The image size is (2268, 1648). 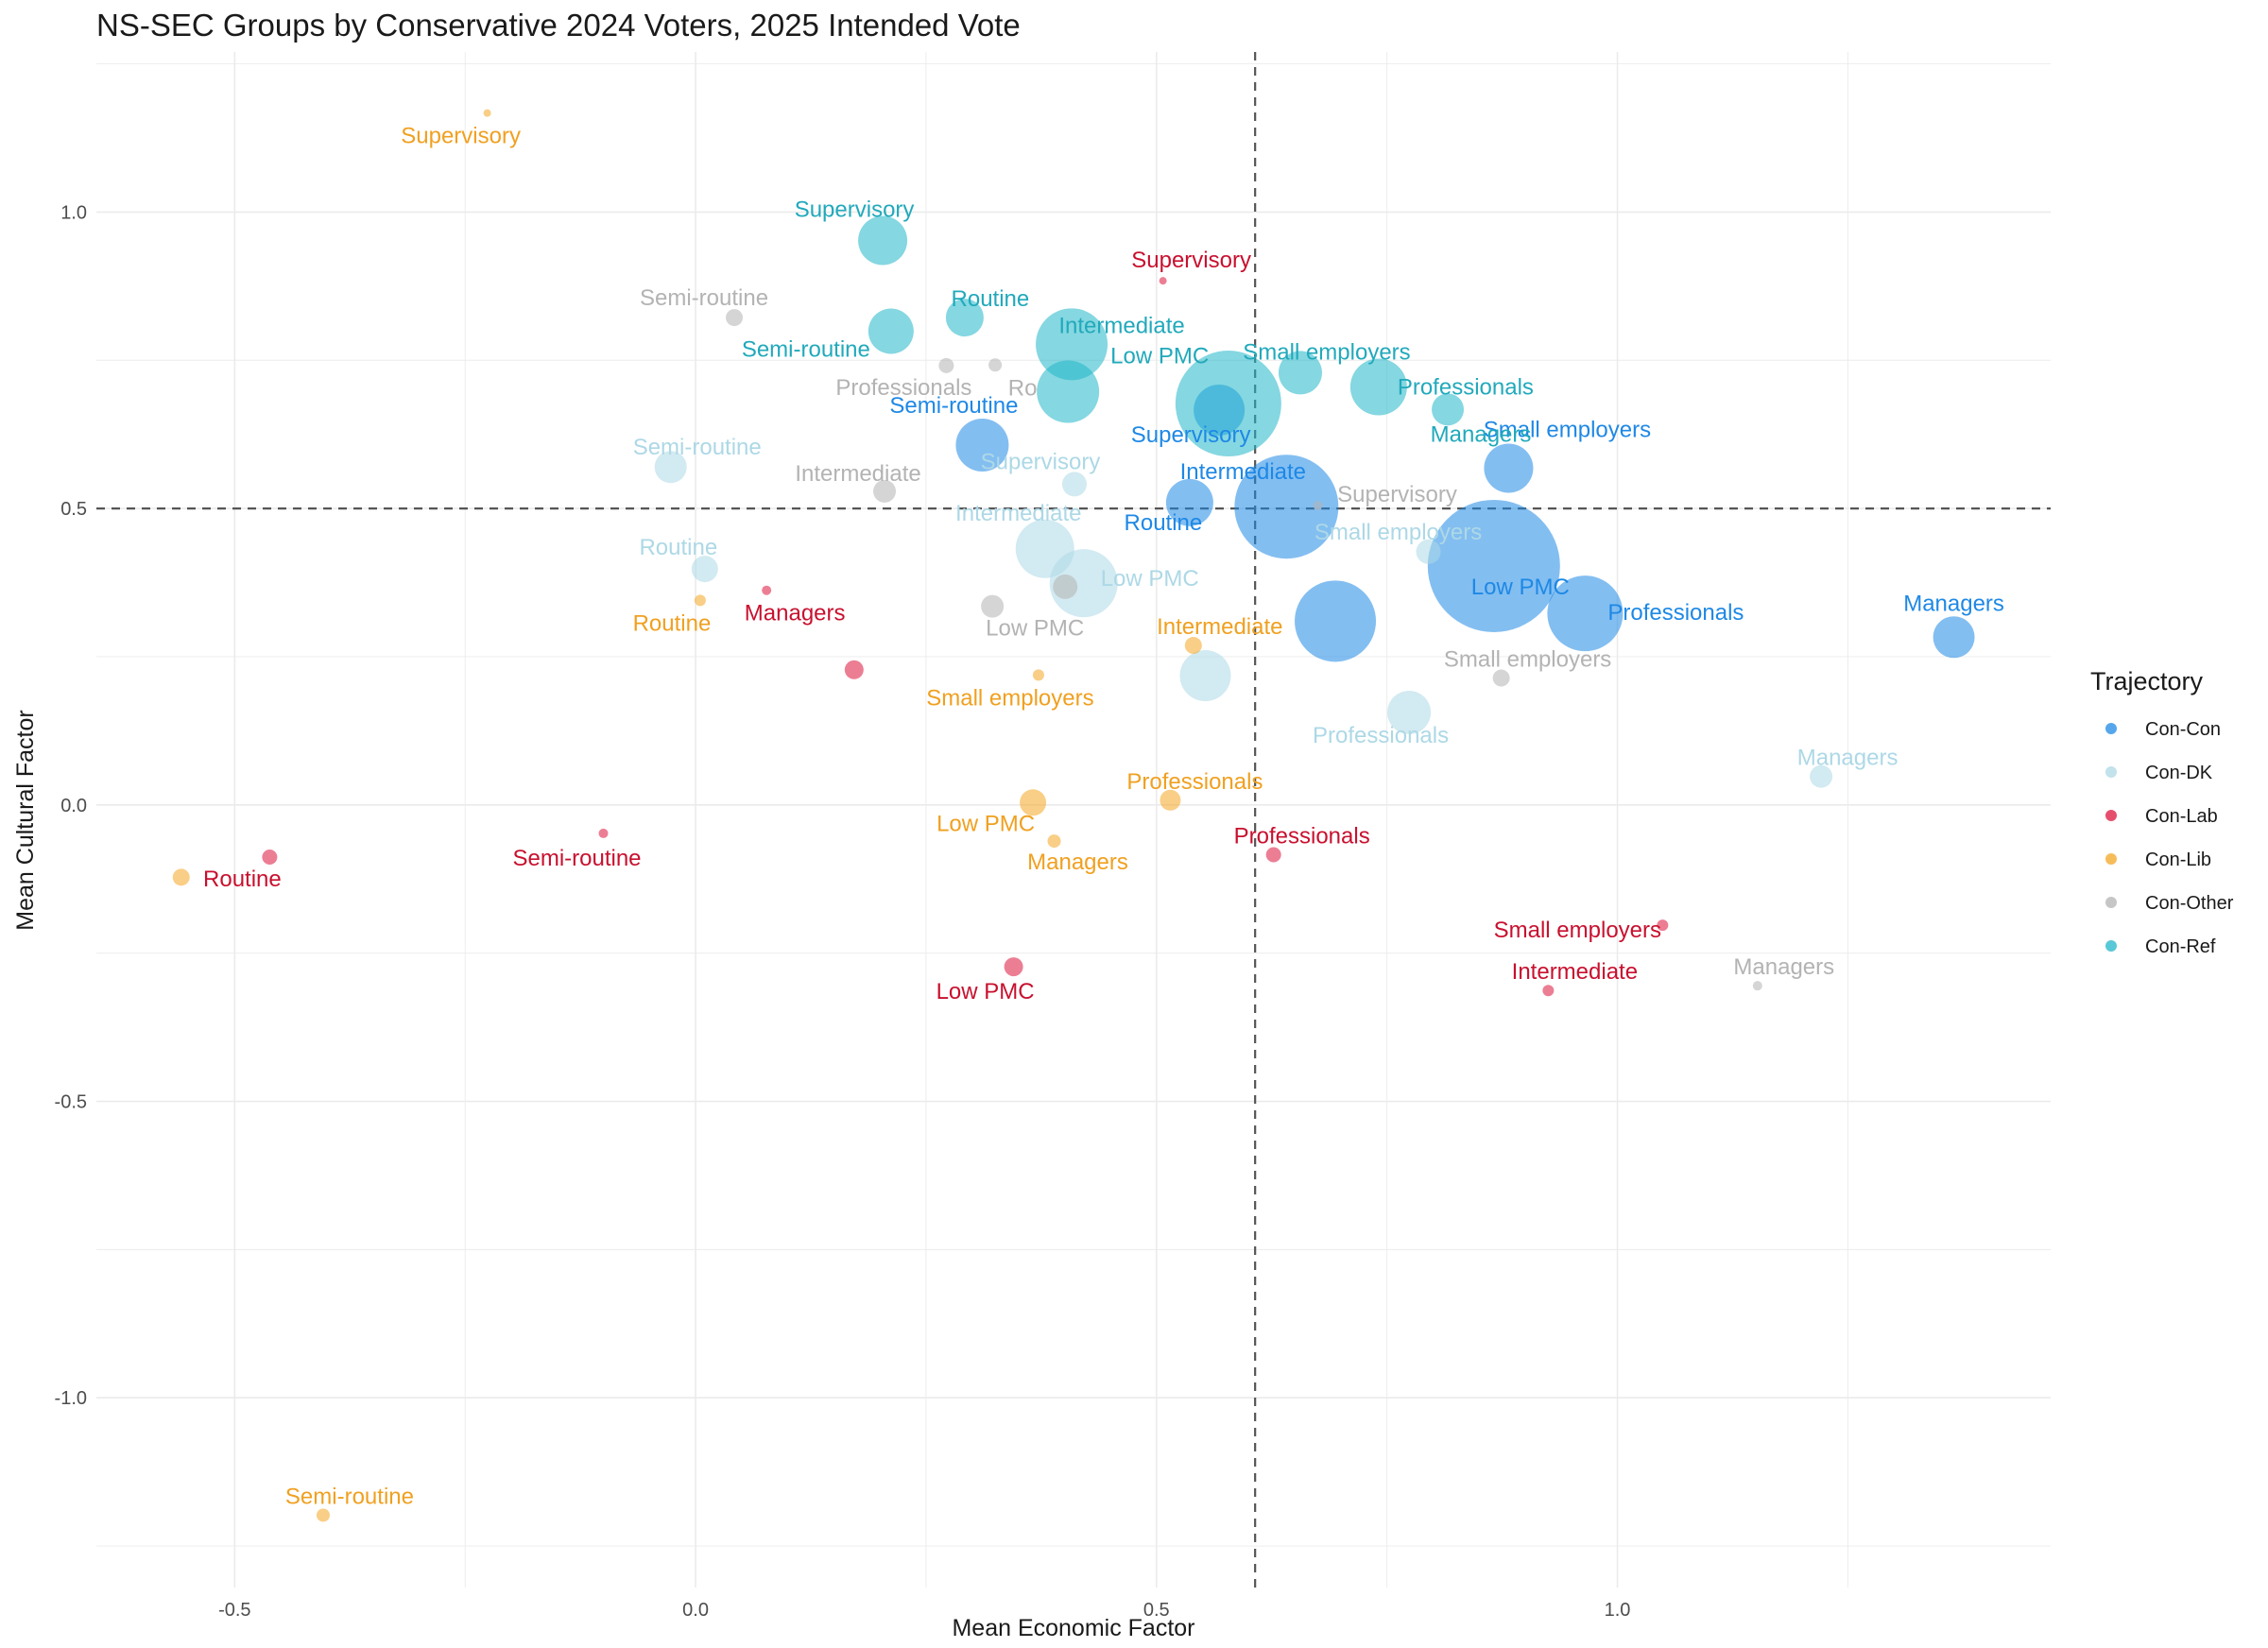 What do you see at coordinates (2111, 772) in the screenshot?
I see `legend-key-con-dk` at bounding box center [2111, 772].